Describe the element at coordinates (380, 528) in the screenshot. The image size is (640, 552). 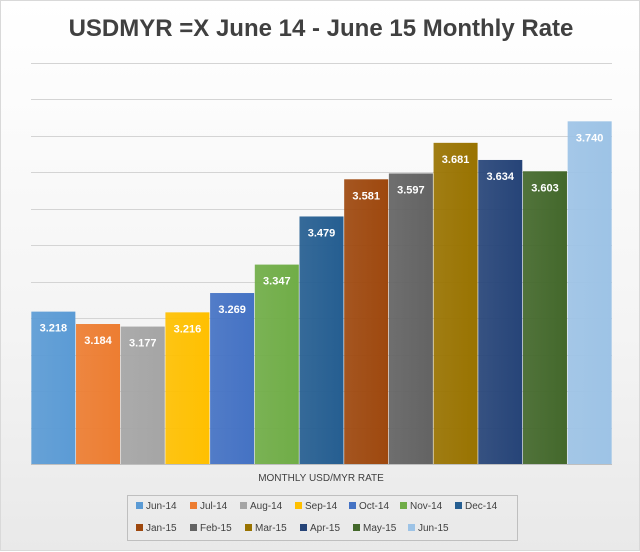
I see `legend-label-May-15: May-15` at that location.